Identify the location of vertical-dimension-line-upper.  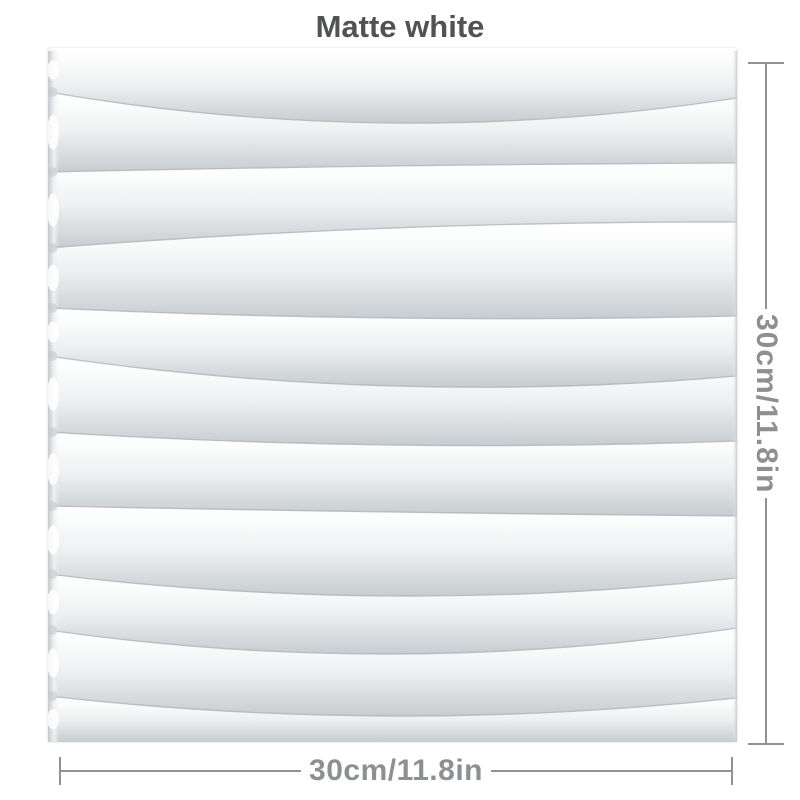
(766, 186).